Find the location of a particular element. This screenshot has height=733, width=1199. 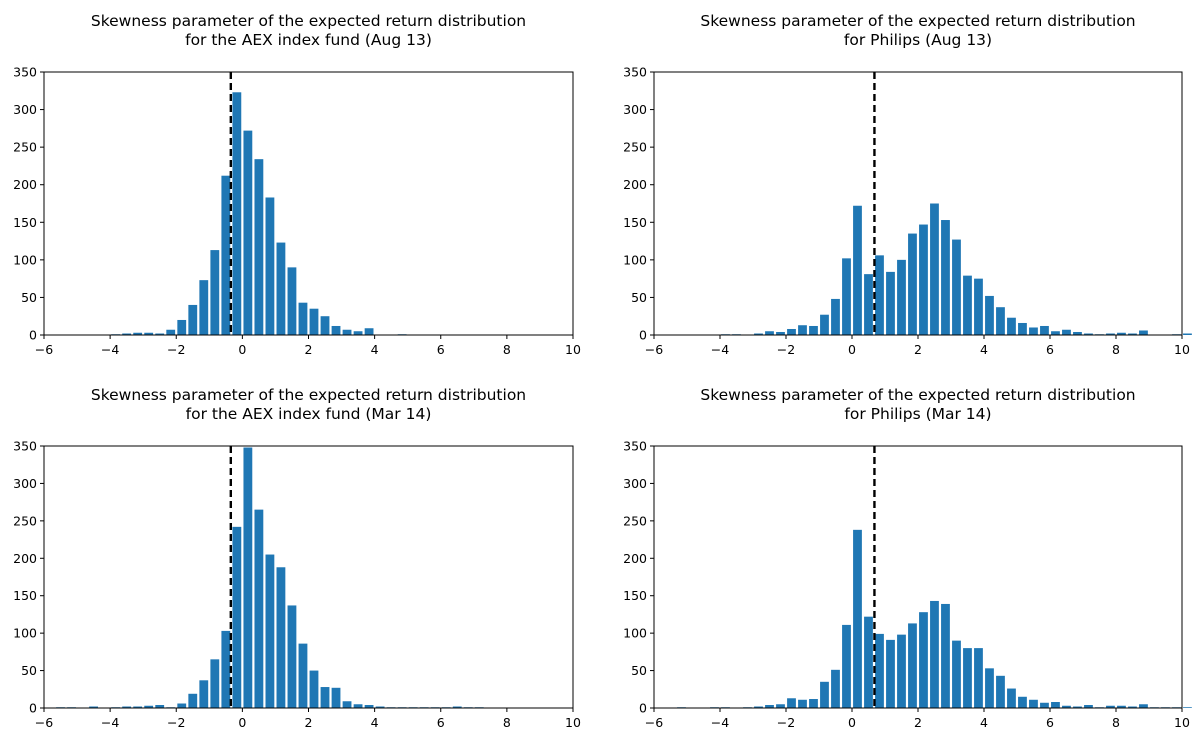

y-tick-label: 0 is located at coordinates (33, 335).